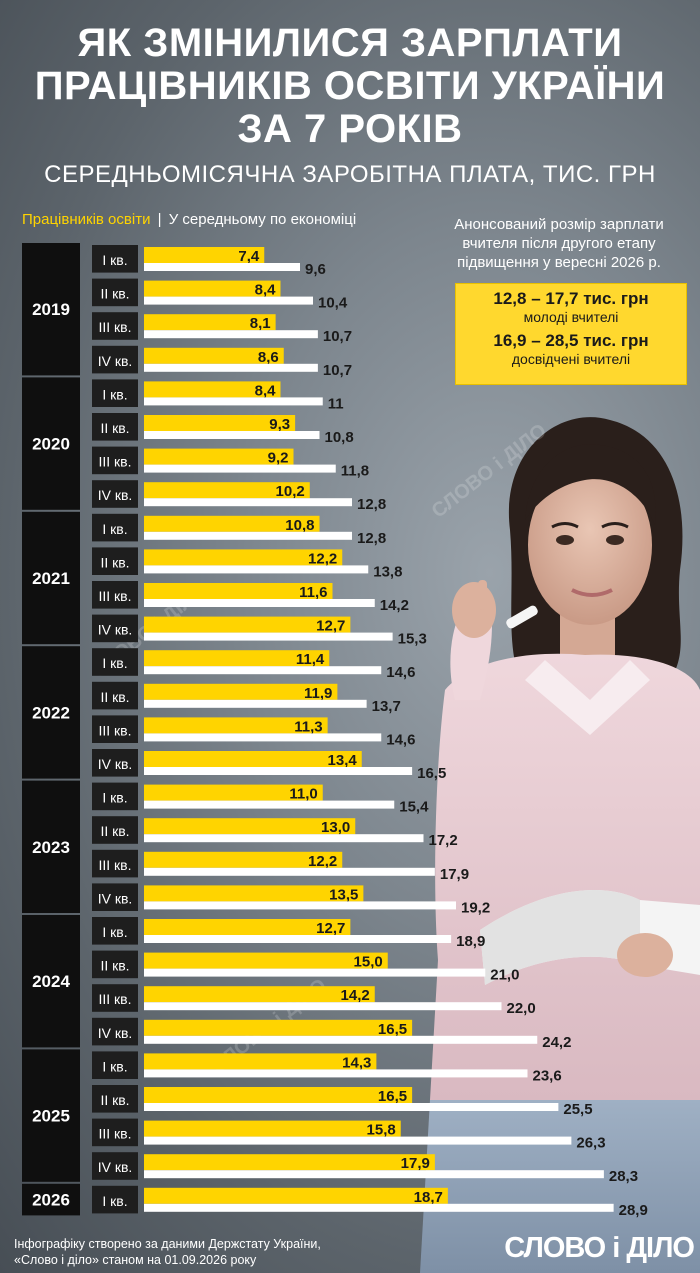  What do you see at coordinates (114, 966) in the screenshot?
I see `quarter-label: II кв.` at bounding box center [114, 966].